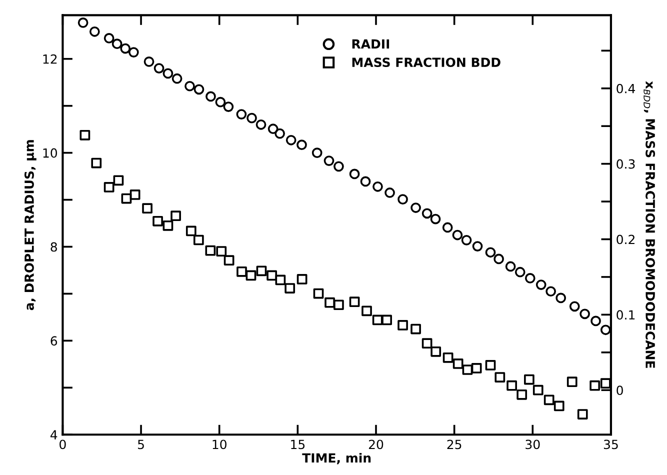 This screenshot has width=667, height=475. What do you see at coordinates (336, 458) in the screenshot?
I see `x-axis-title: TIME, min` at bounding box center [336, 458].